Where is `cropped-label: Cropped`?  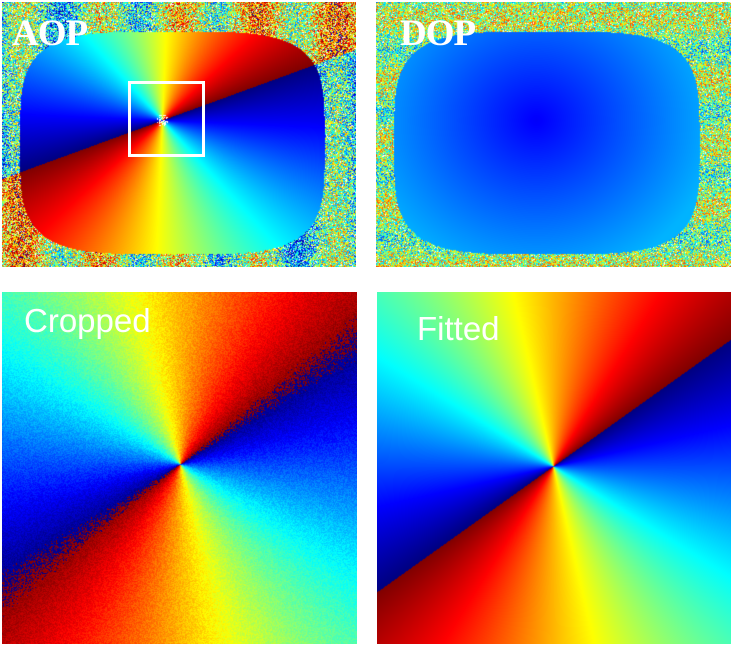
cropped-label: Cropped is located at coordinates (87, 320).